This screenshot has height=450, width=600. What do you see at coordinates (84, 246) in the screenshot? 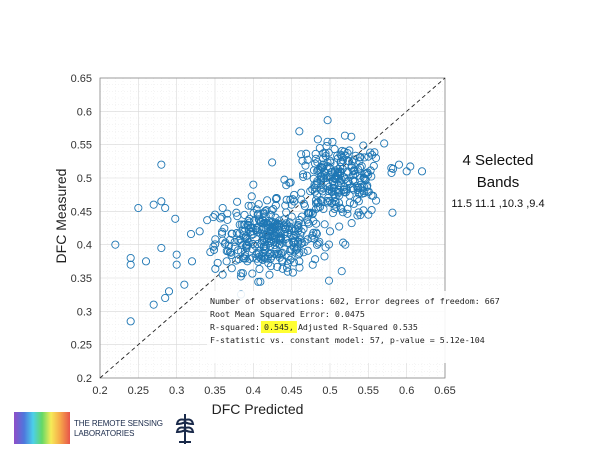
I see `y-tick-label: 0.4` at bounding box center [84, 246].